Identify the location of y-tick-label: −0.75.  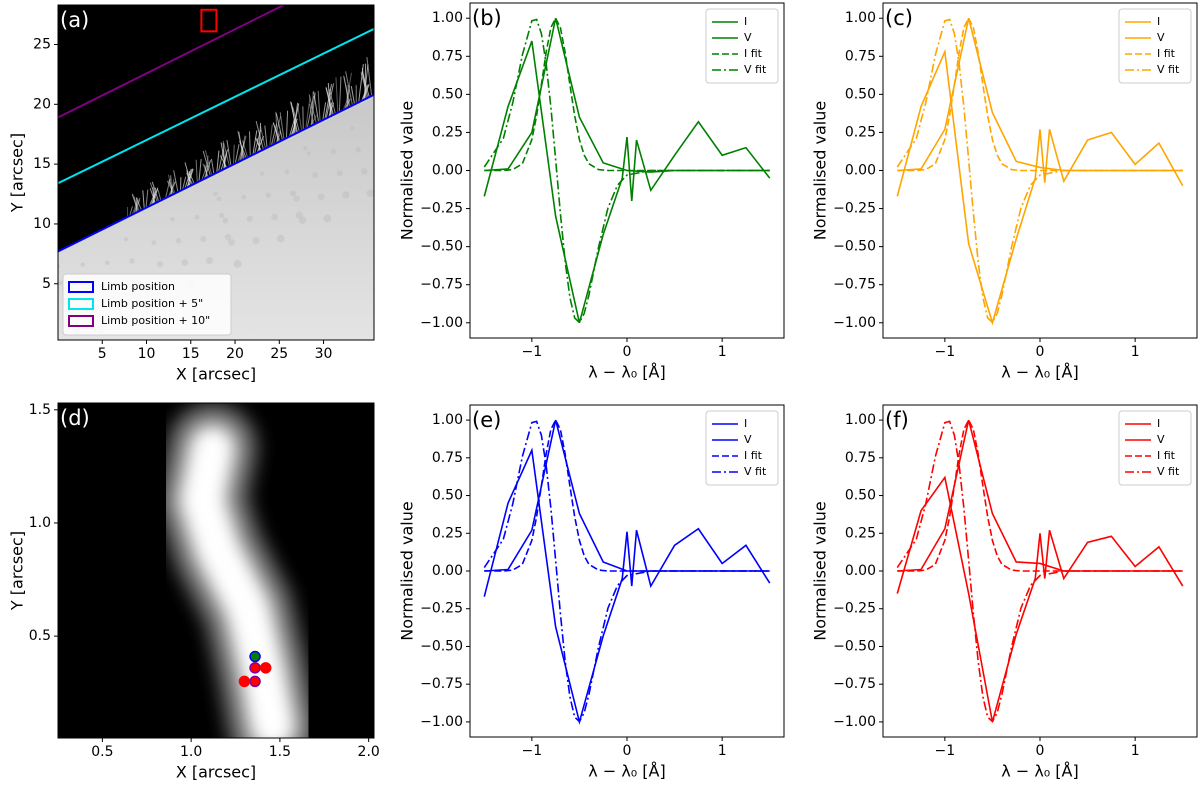
(441, 285).